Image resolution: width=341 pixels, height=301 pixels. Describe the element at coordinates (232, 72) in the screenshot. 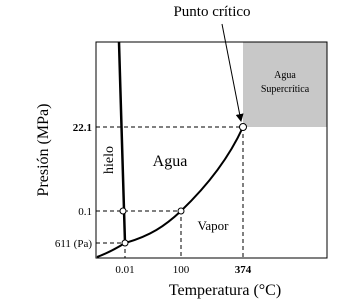

I see `annotation-arrow` at that location.